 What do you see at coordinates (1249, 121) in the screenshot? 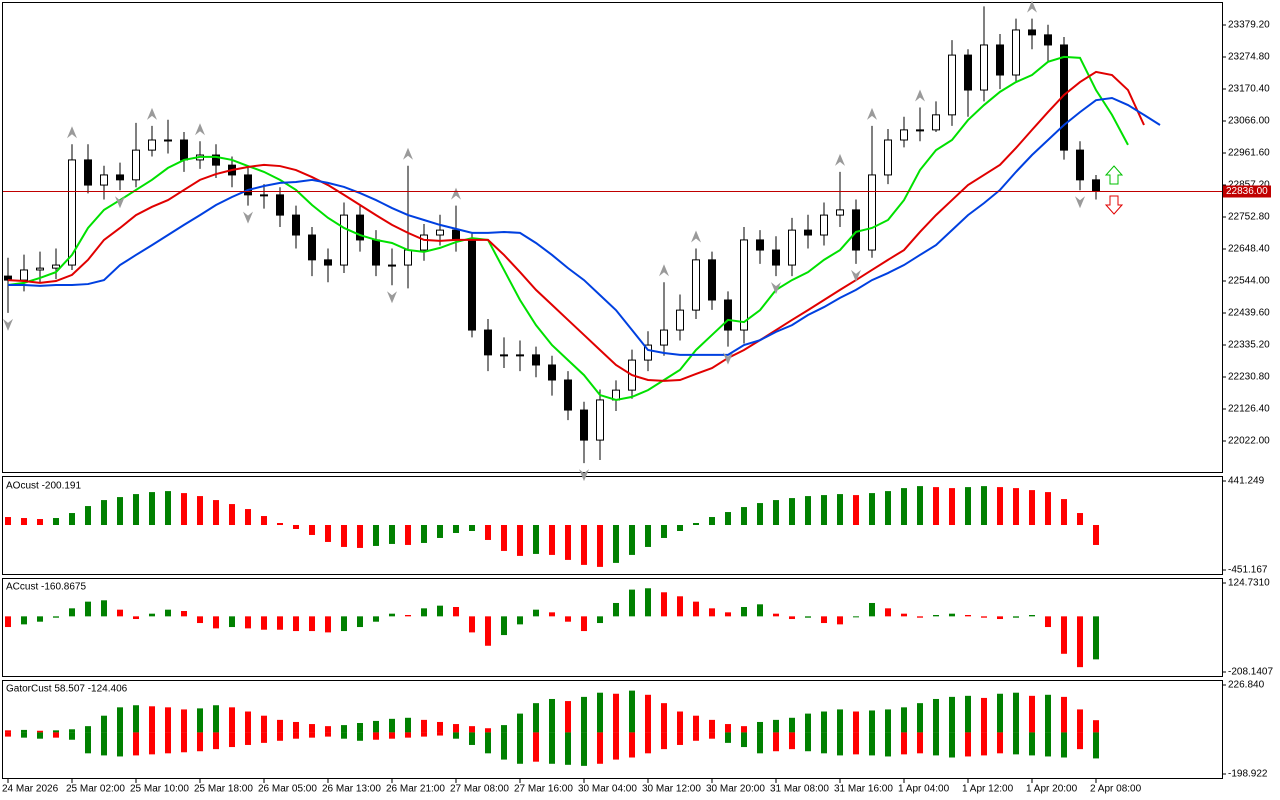
I see `y-tick-label: 23066.00` at bounding box center [1249, 121].